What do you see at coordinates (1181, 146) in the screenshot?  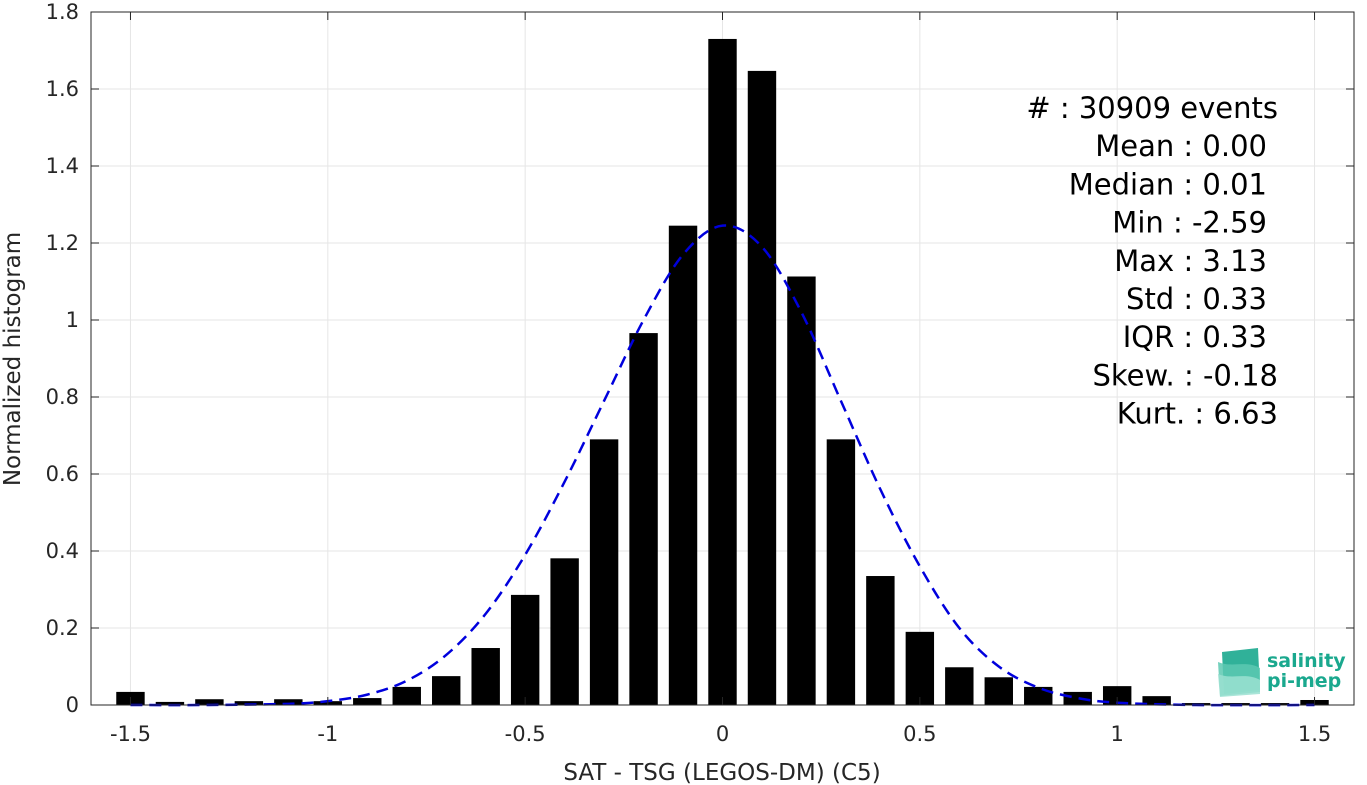 I see `stat-line: Mean : 0.00` at bounding box center [1181, 146].